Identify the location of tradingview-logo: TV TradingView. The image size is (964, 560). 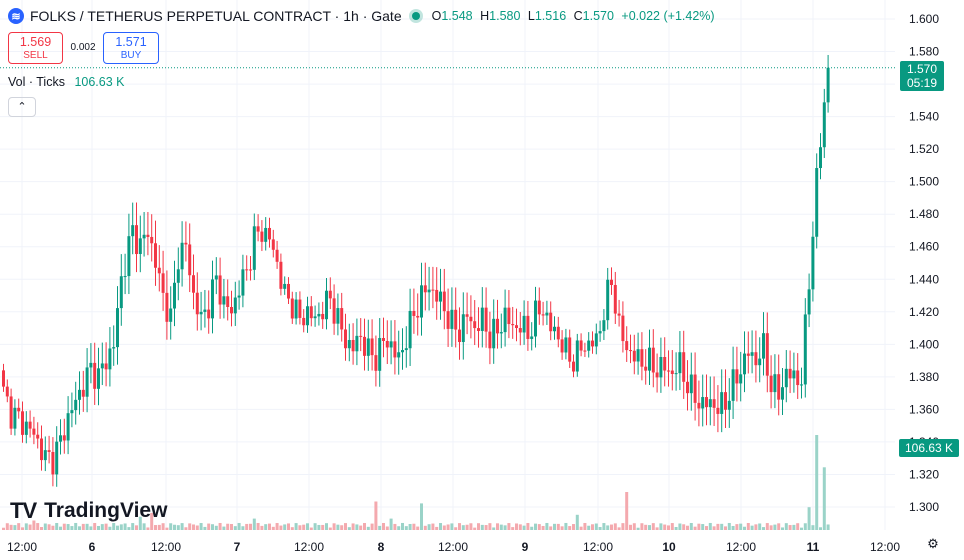
(88, 511).